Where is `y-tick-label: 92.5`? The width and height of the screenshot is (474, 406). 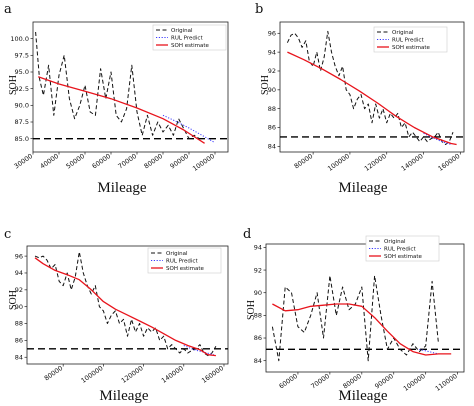
y-tick-label: 92.5 is located at coordinates (22, 89).